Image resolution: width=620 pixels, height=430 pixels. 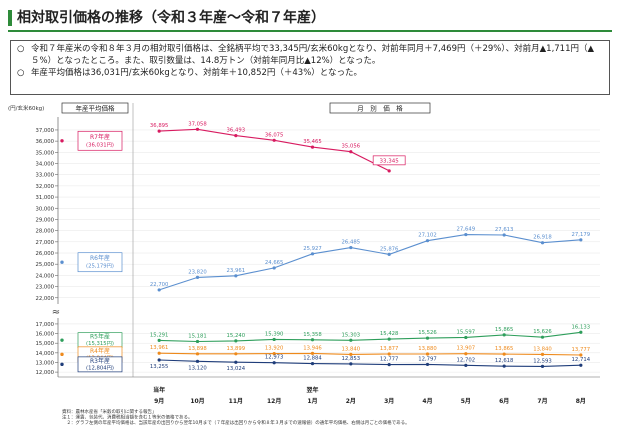 What do you see at coordinates (312, 401) in the screenshot?
I see `x-tick-label: 1月` at bounding box center [312, 401].